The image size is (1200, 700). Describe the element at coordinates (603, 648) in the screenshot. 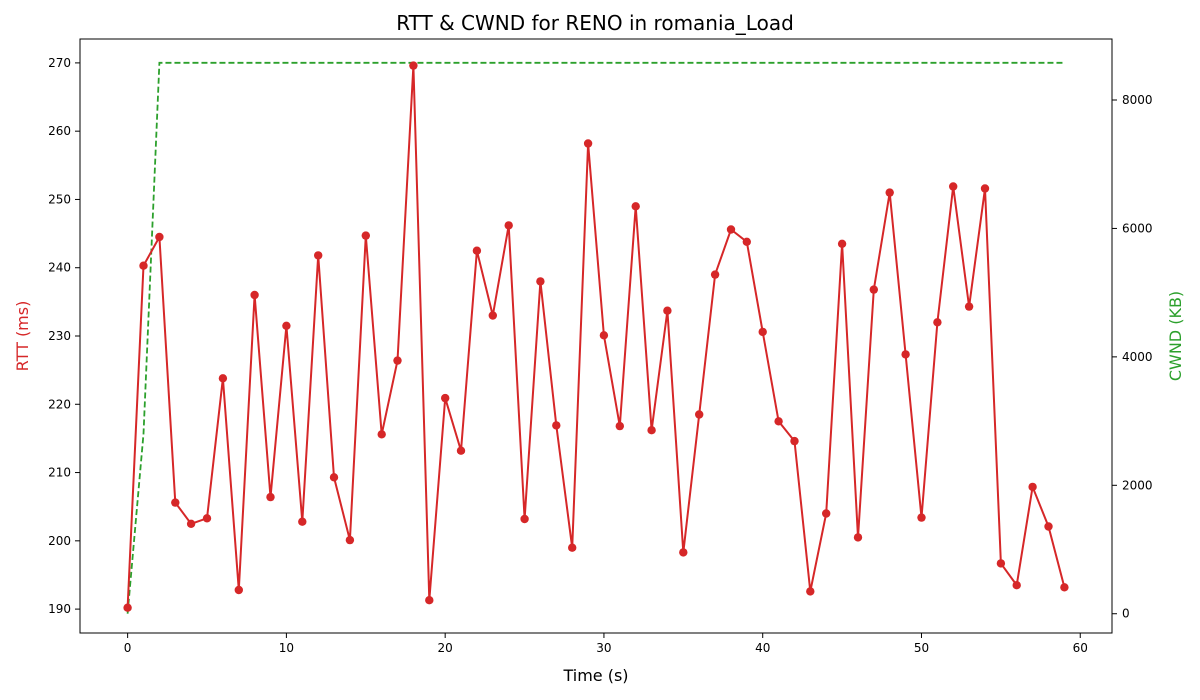

I see `x-tick-label: 30` at that location.